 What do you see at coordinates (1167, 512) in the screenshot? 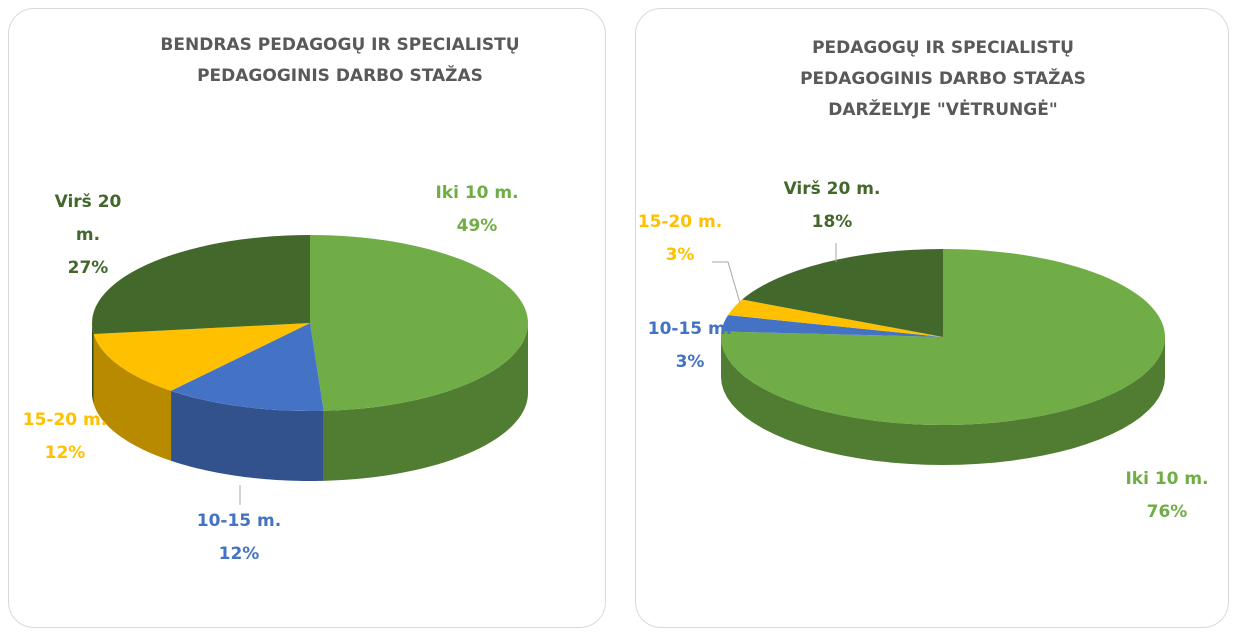
I see `slice-value-label: 76%` at bounding box center [1167, 512].